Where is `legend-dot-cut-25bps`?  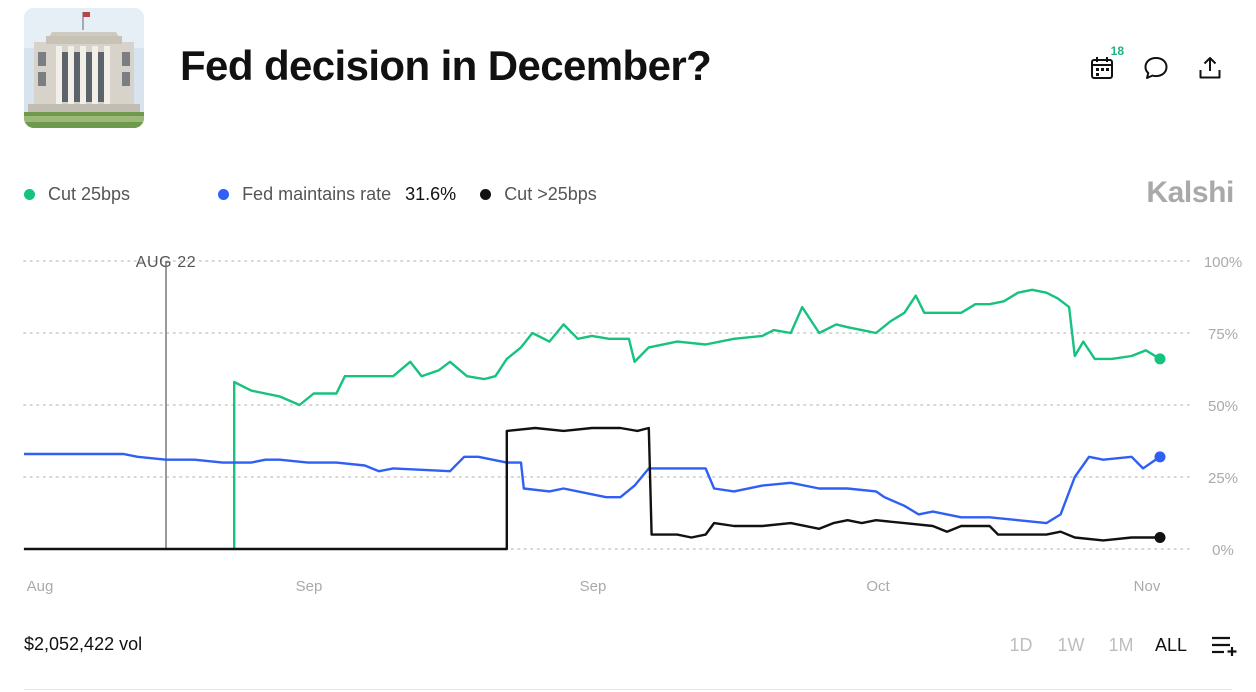
legend-dot-cut-25bps is located at coordinates (29, 194).